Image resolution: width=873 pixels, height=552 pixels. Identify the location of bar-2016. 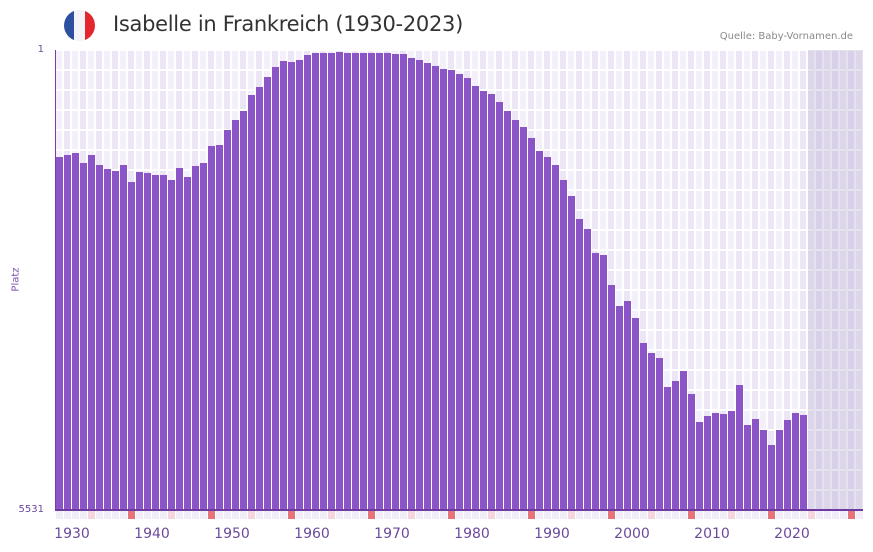
(747, 467).